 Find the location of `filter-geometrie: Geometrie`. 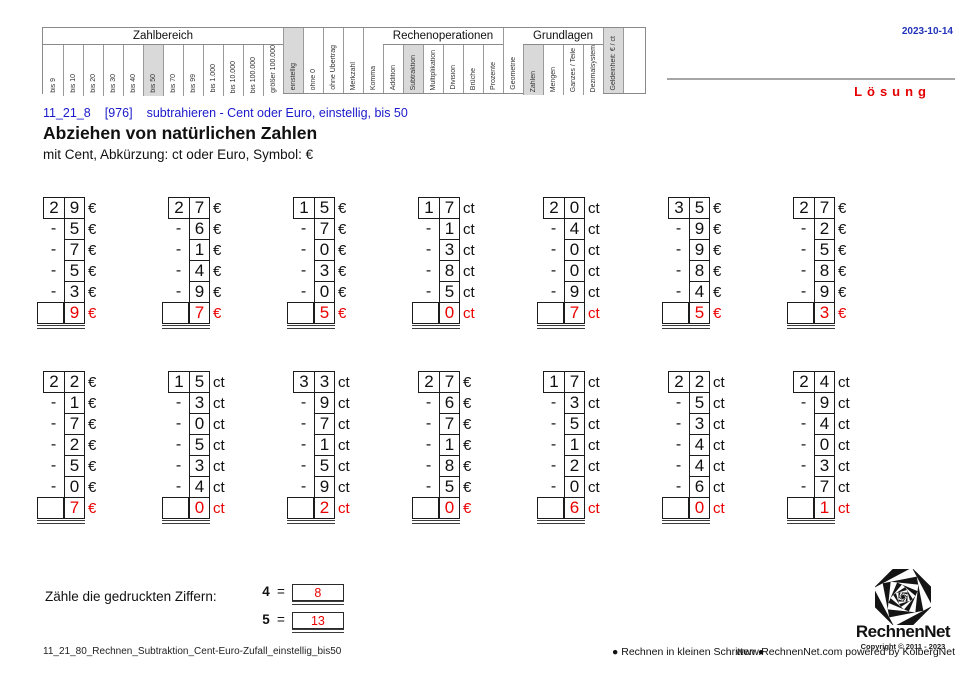

filter-geometrie: Geometrie is located at coordinates (513, 60).